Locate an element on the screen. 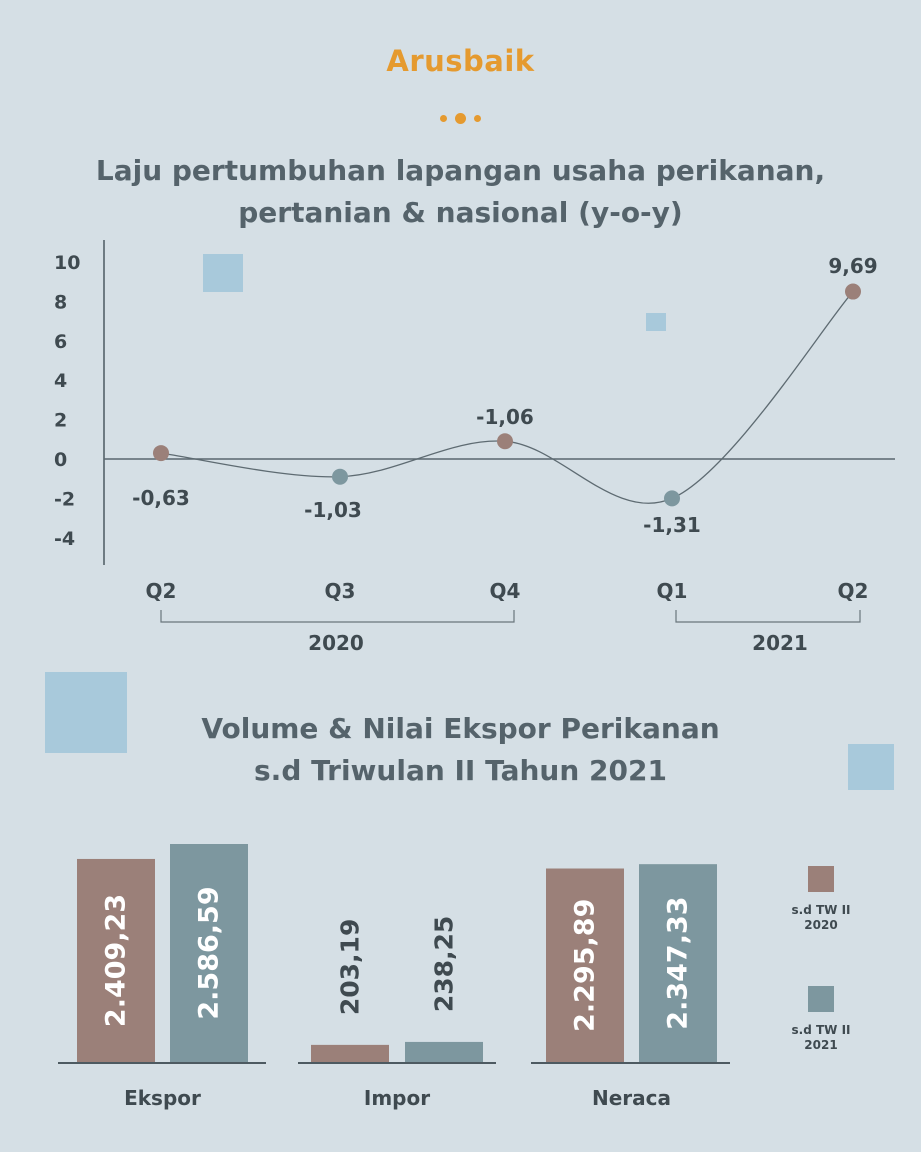  bar-value-label: 2.409,23 is located at coordinates (116, 960).